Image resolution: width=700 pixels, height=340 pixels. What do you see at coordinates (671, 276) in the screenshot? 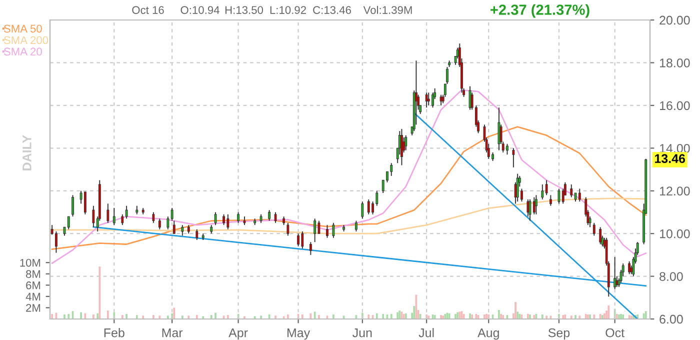
I see `y-tick-label: 8.00` at bounding box center [671, 276].